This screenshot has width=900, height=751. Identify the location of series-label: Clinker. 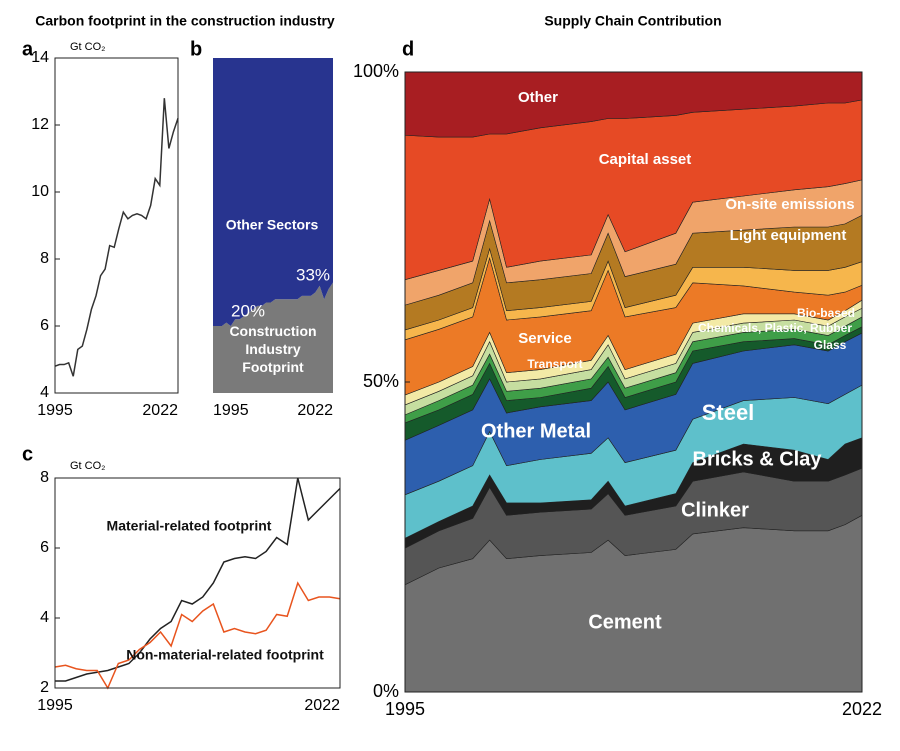
(715, 510).